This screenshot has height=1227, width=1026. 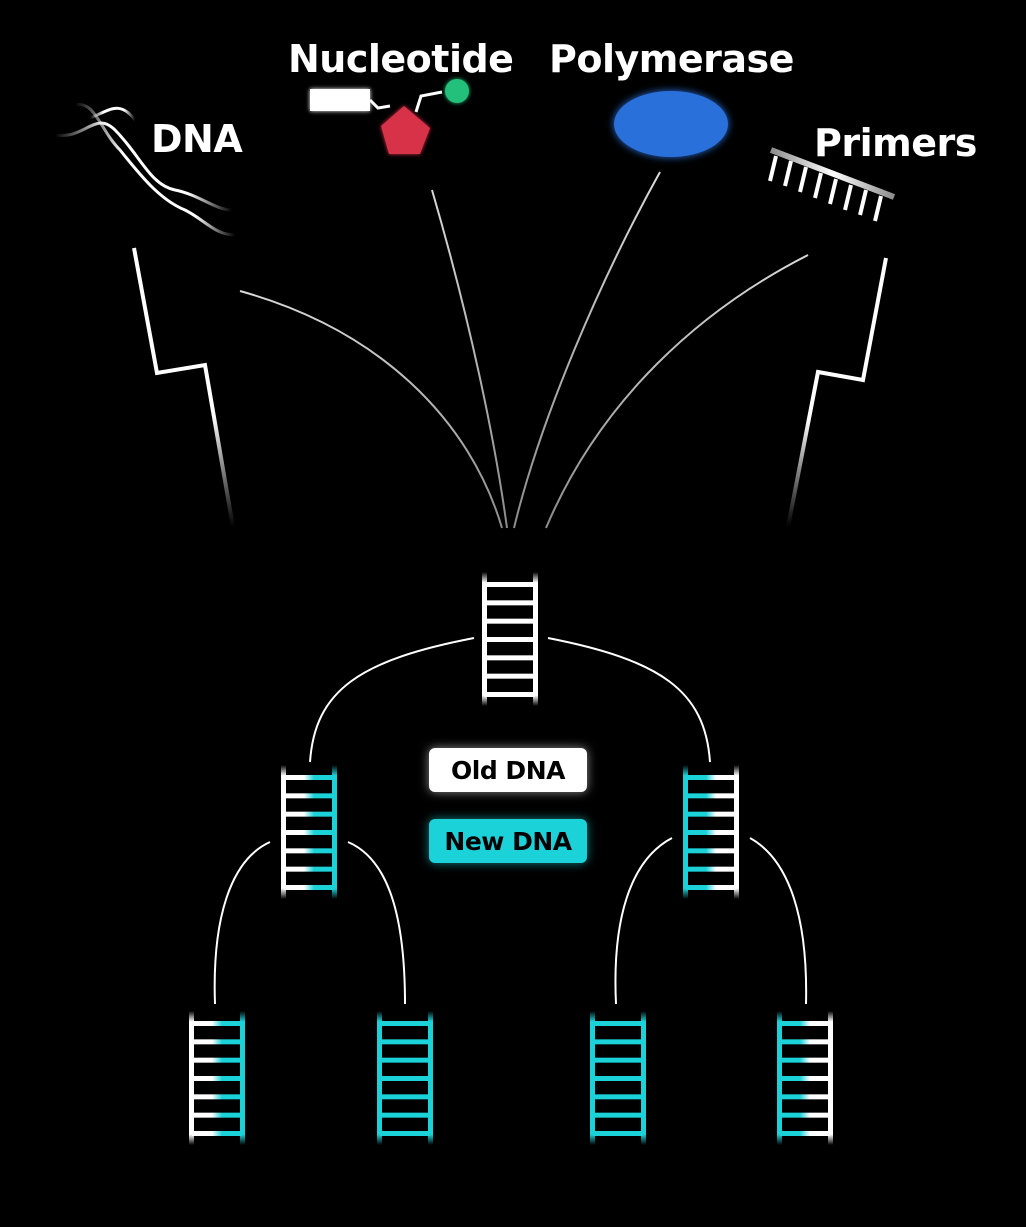 What do you see at coordinates (508, 841) in the screenshot?
I see `legend-new-dna: New DNA` at bounding box center [508, 841].